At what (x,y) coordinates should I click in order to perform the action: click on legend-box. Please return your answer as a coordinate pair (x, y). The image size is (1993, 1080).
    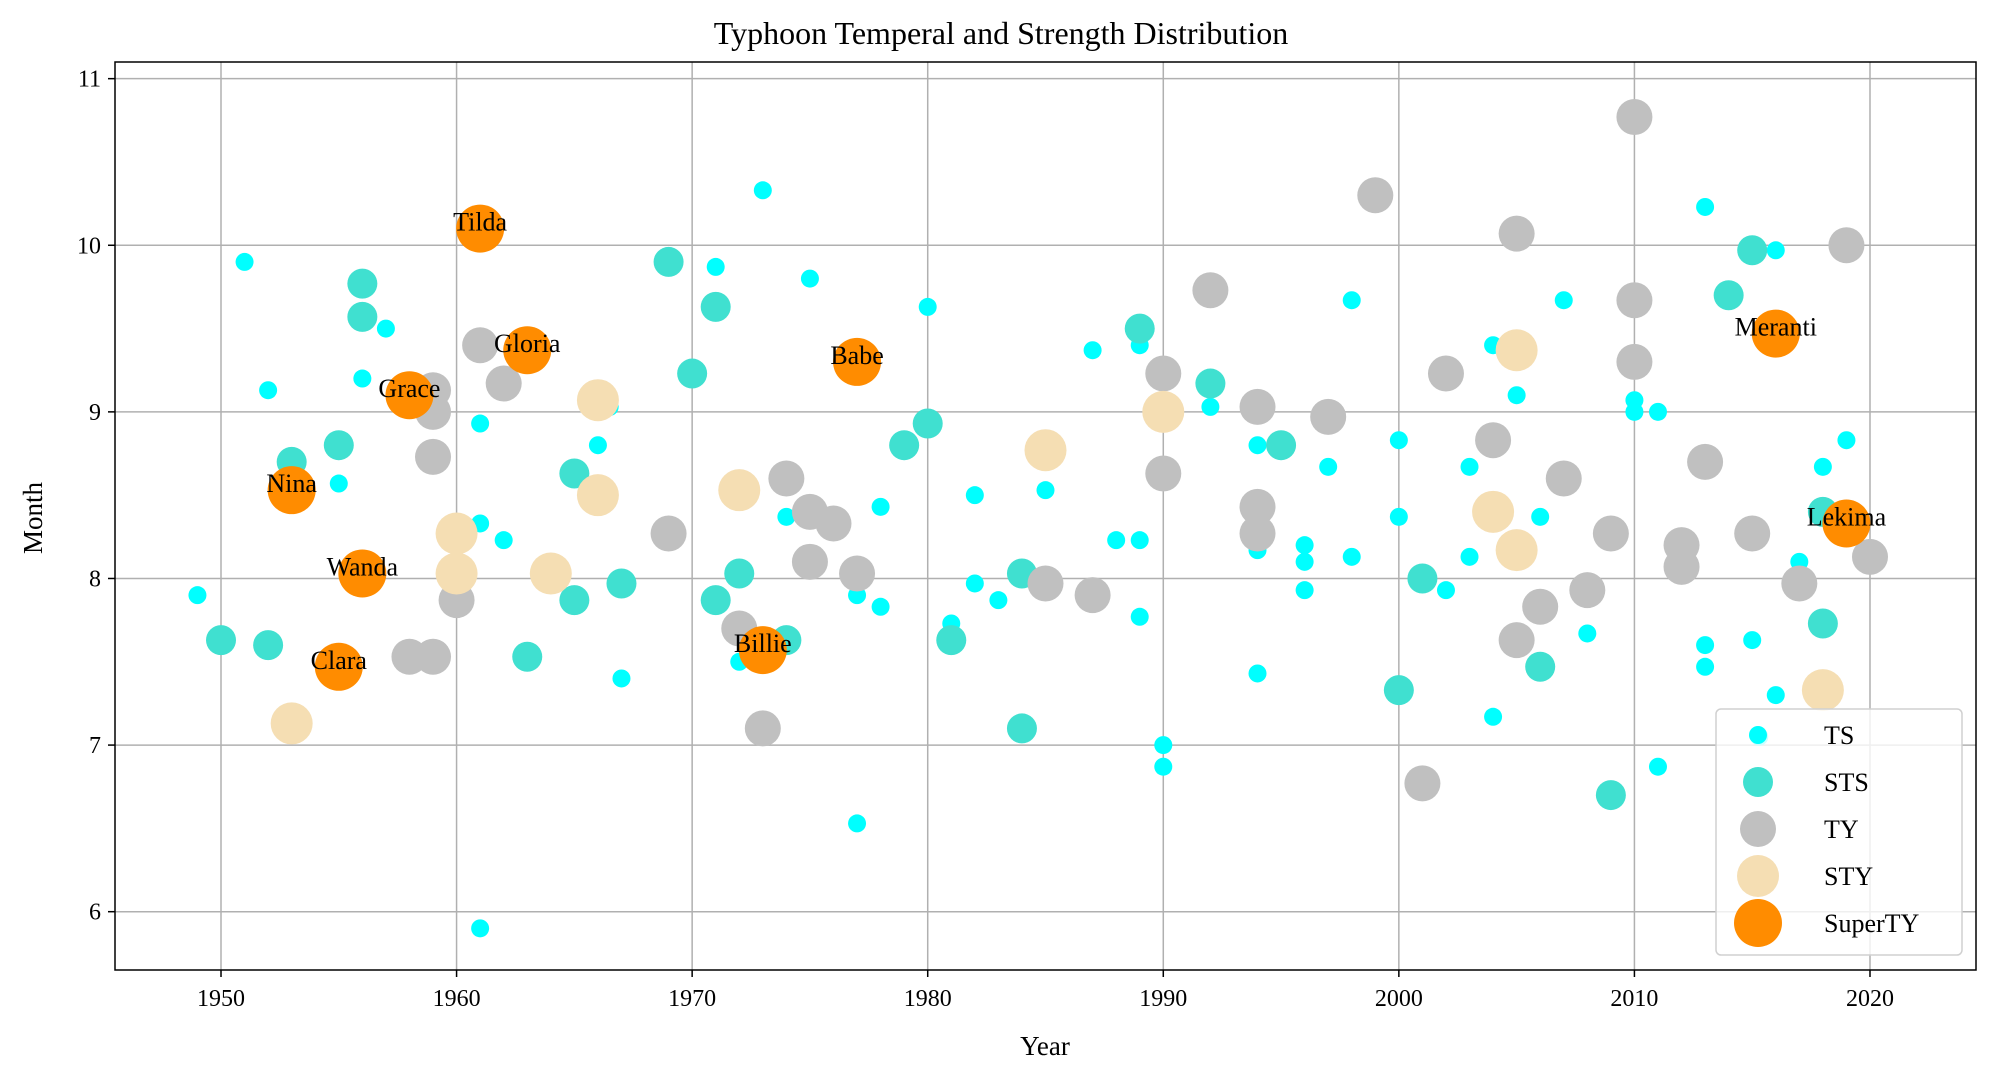
    Looking at the image, I should click on (1839, 832).